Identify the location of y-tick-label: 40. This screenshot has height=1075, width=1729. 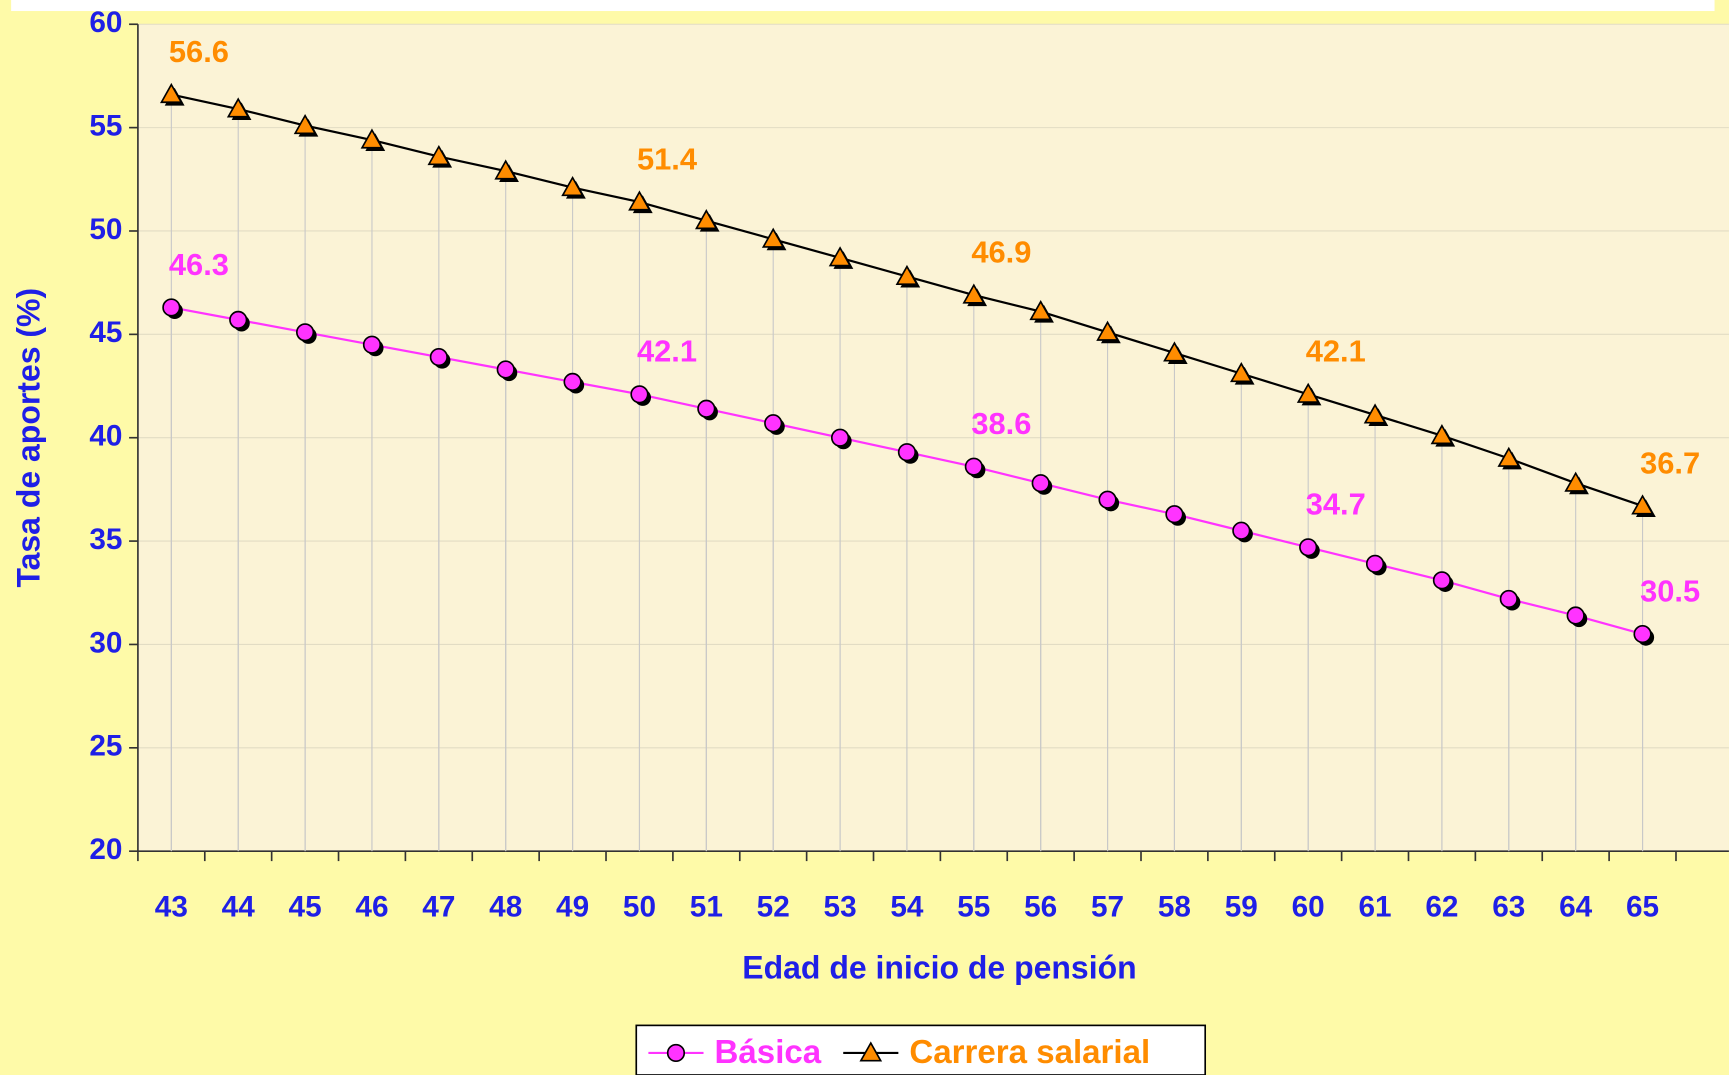
(105, 436).